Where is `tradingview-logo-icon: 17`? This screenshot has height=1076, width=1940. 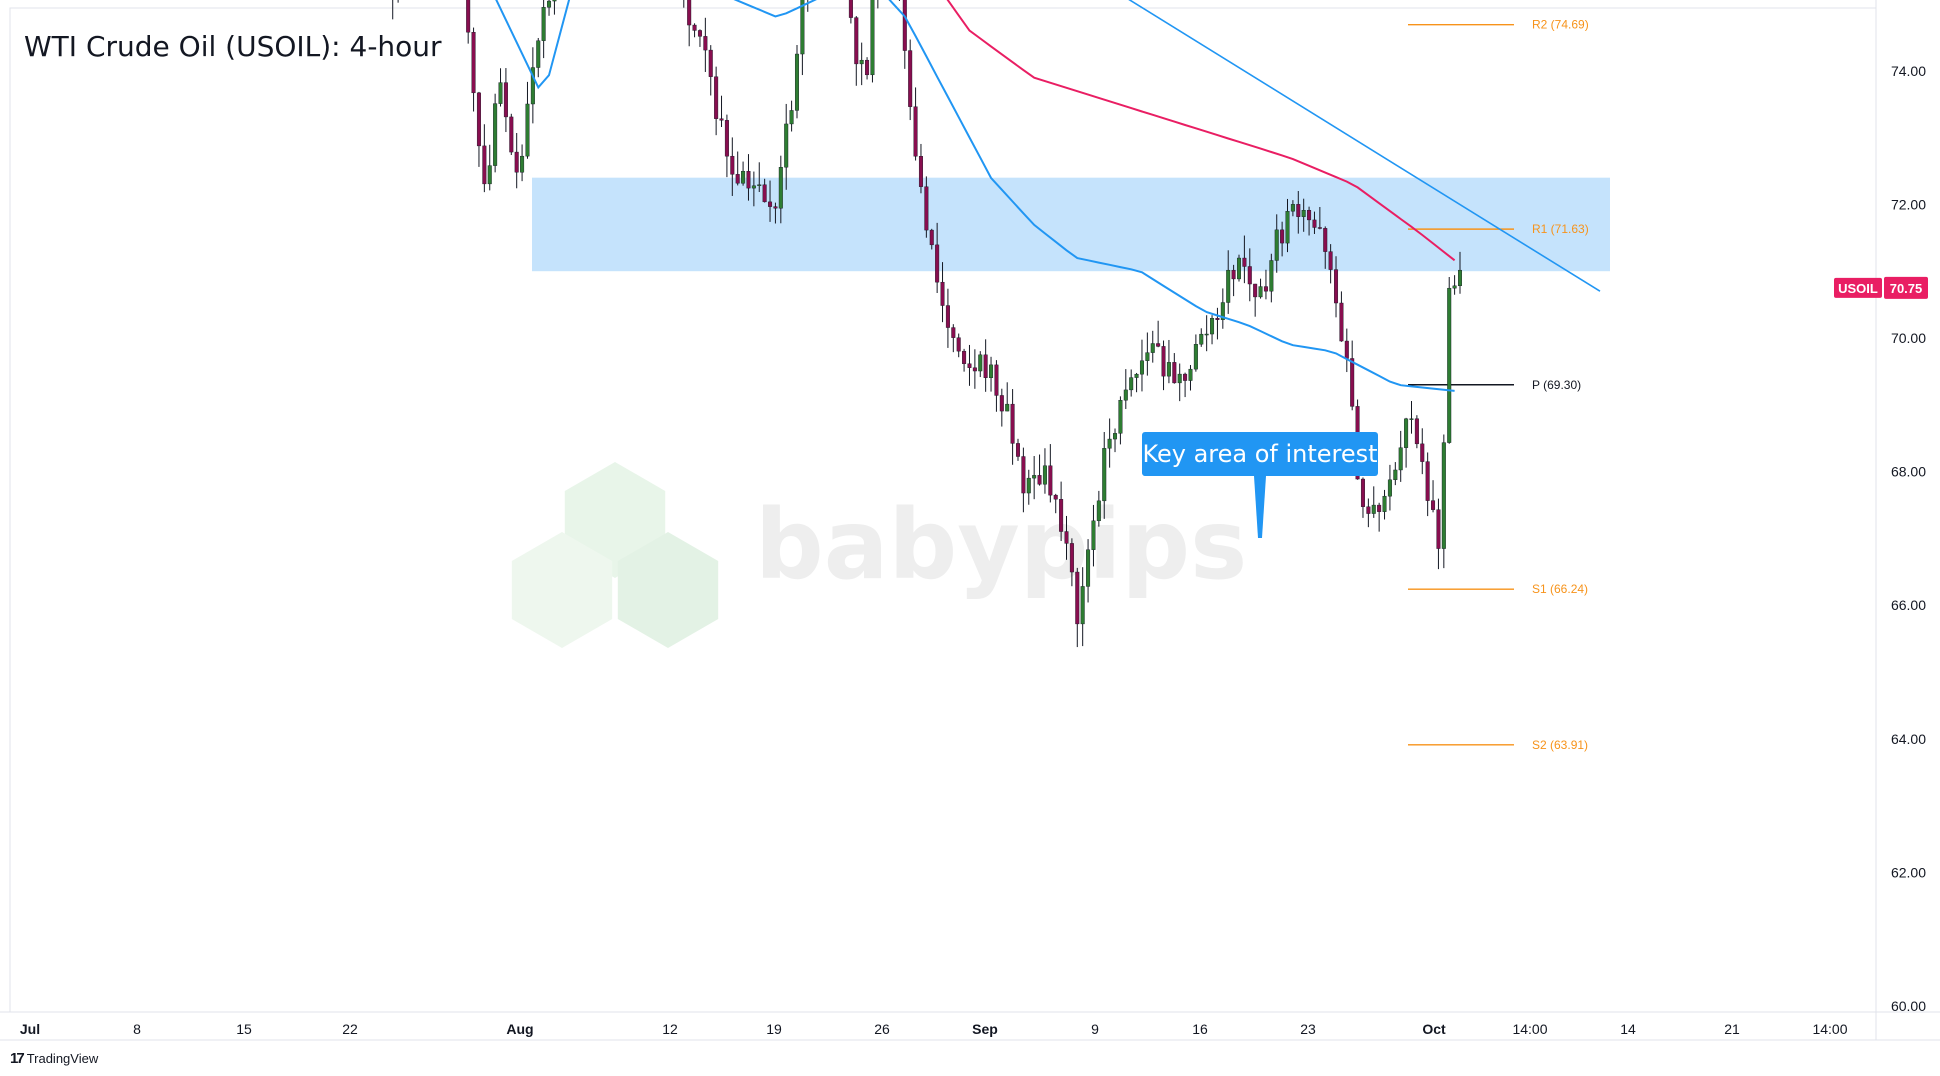 tradingview-logo-icon: 17 is located at coordinates (17, 1058).